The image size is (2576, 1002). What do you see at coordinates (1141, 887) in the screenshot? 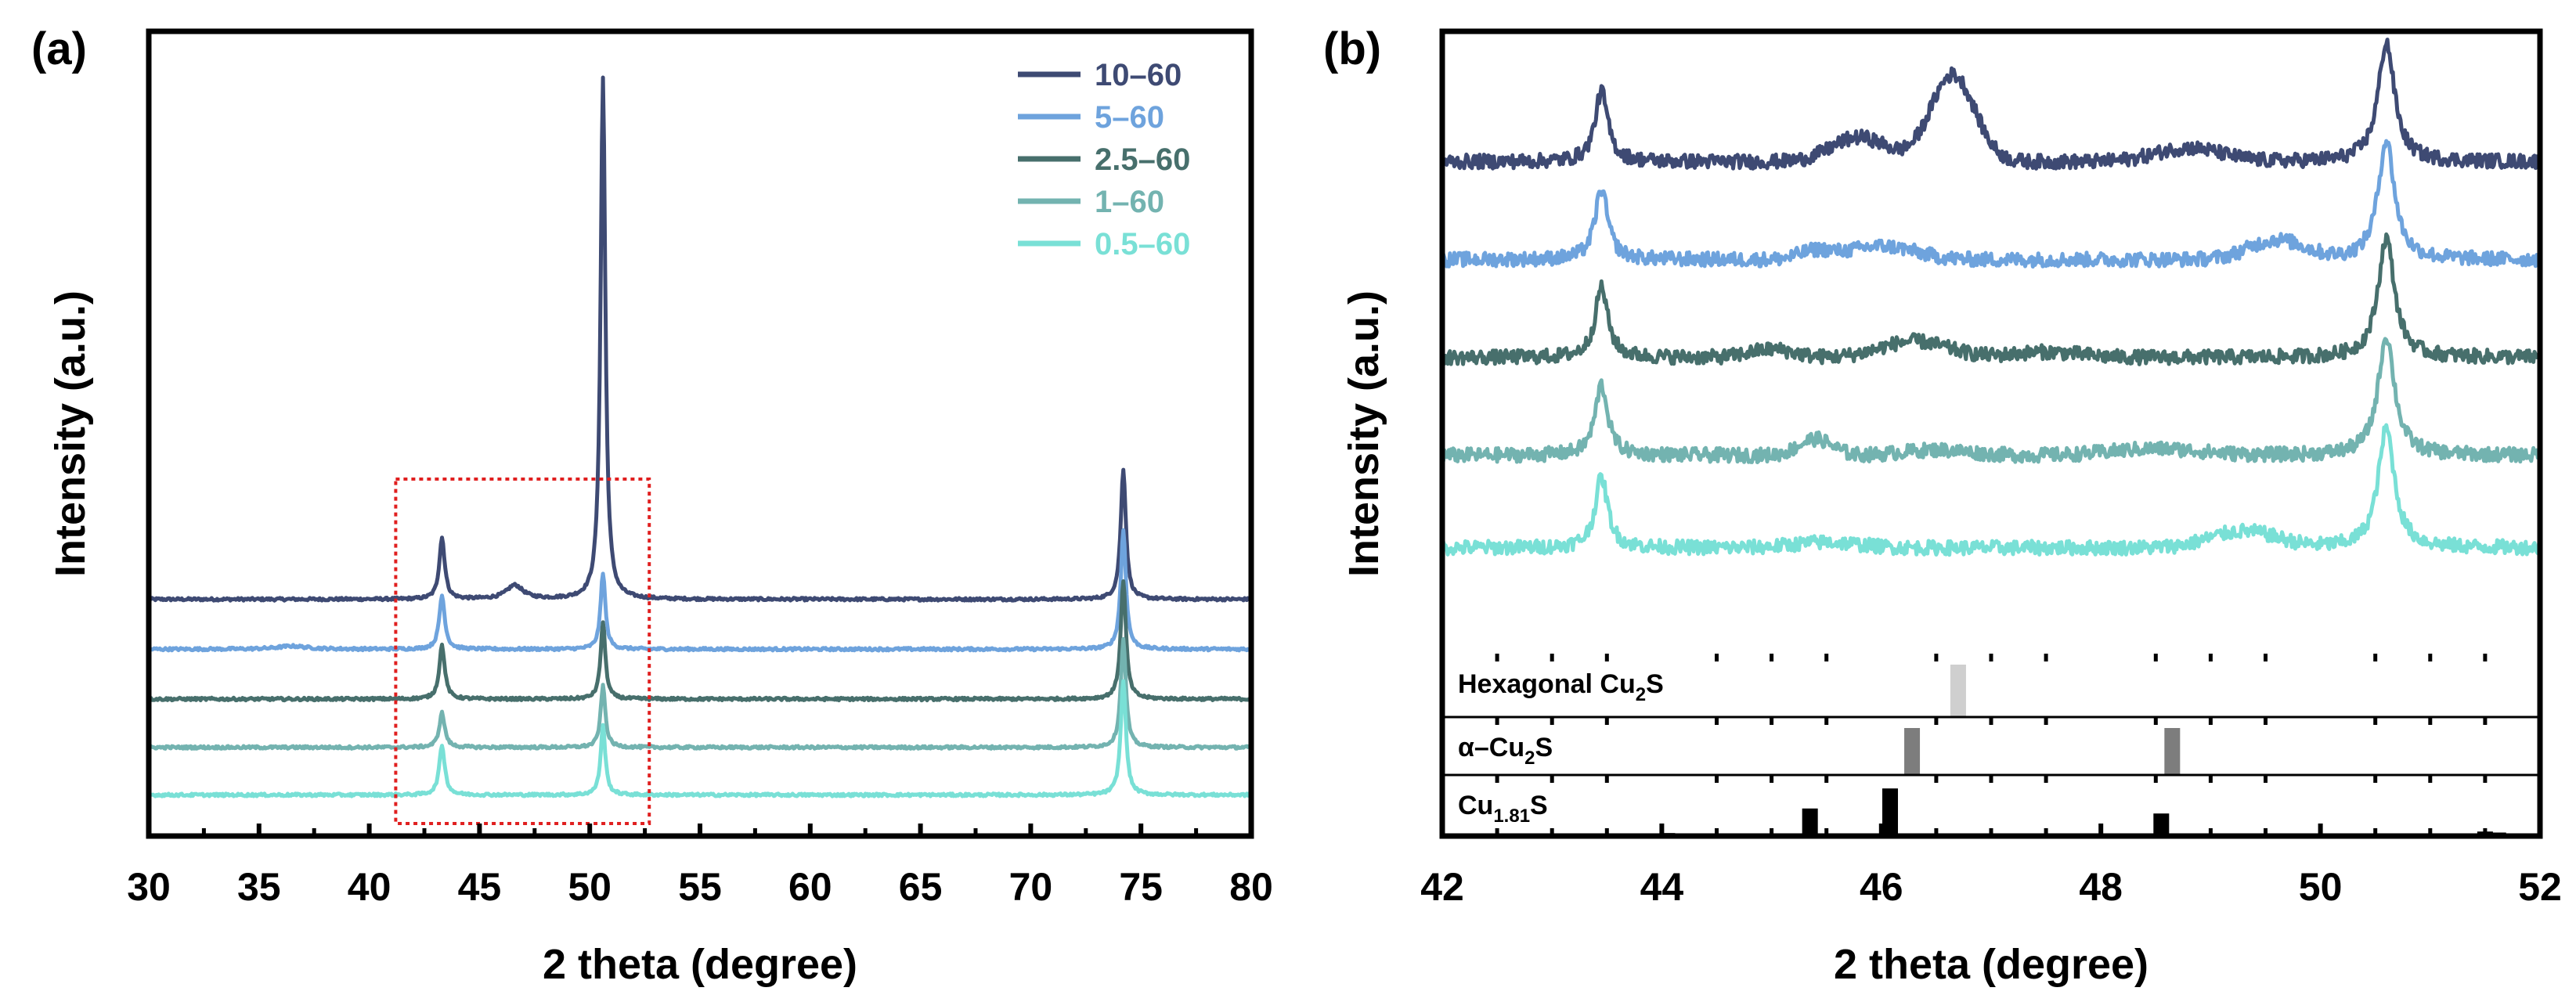
I see `tick-label-a-75: 75` at bounding box center [1141, 887].